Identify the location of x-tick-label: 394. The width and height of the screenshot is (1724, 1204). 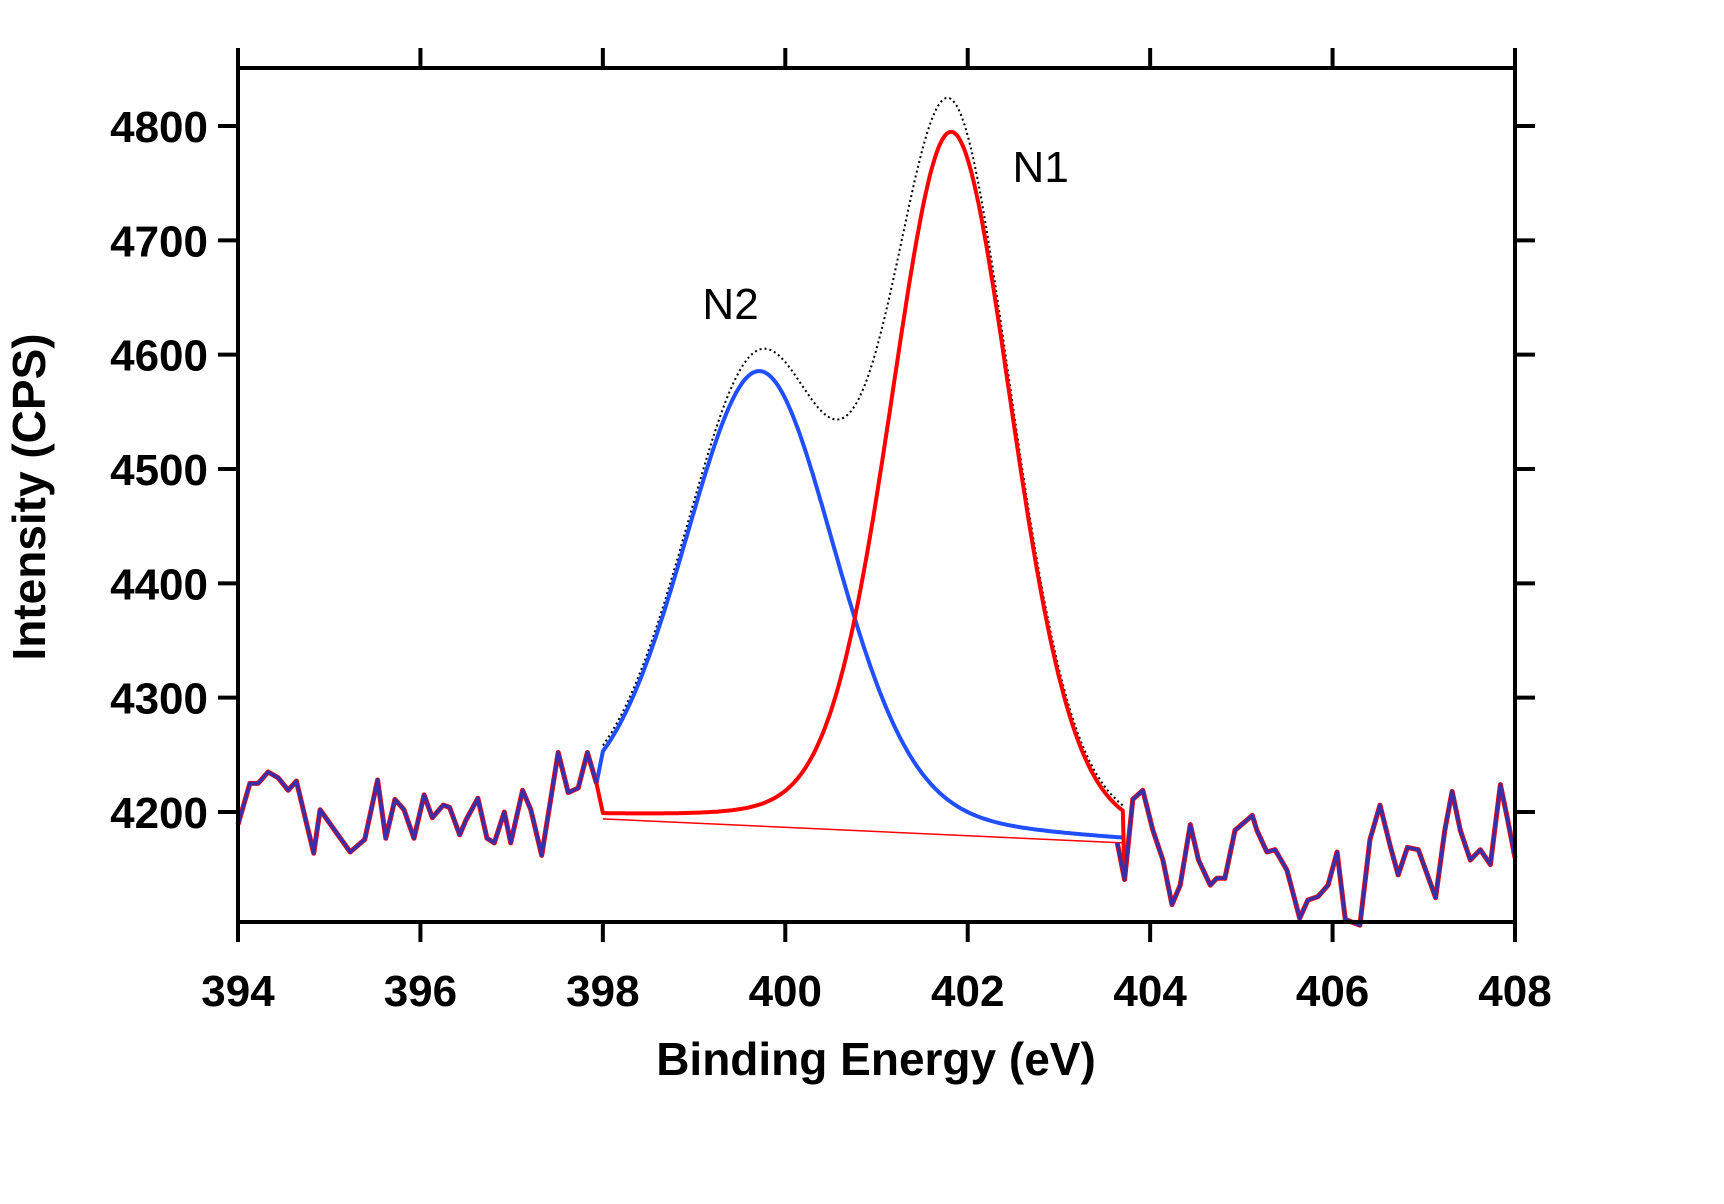
(238, 991).